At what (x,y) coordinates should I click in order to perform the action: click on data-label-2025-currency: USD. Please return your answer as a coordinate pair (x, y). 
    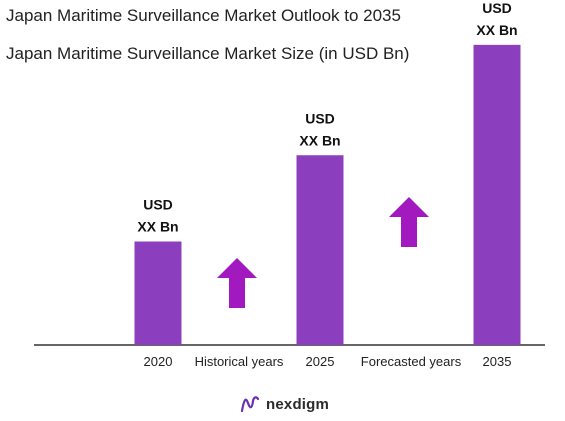
    Looking at the image, I should click on (320, 118).